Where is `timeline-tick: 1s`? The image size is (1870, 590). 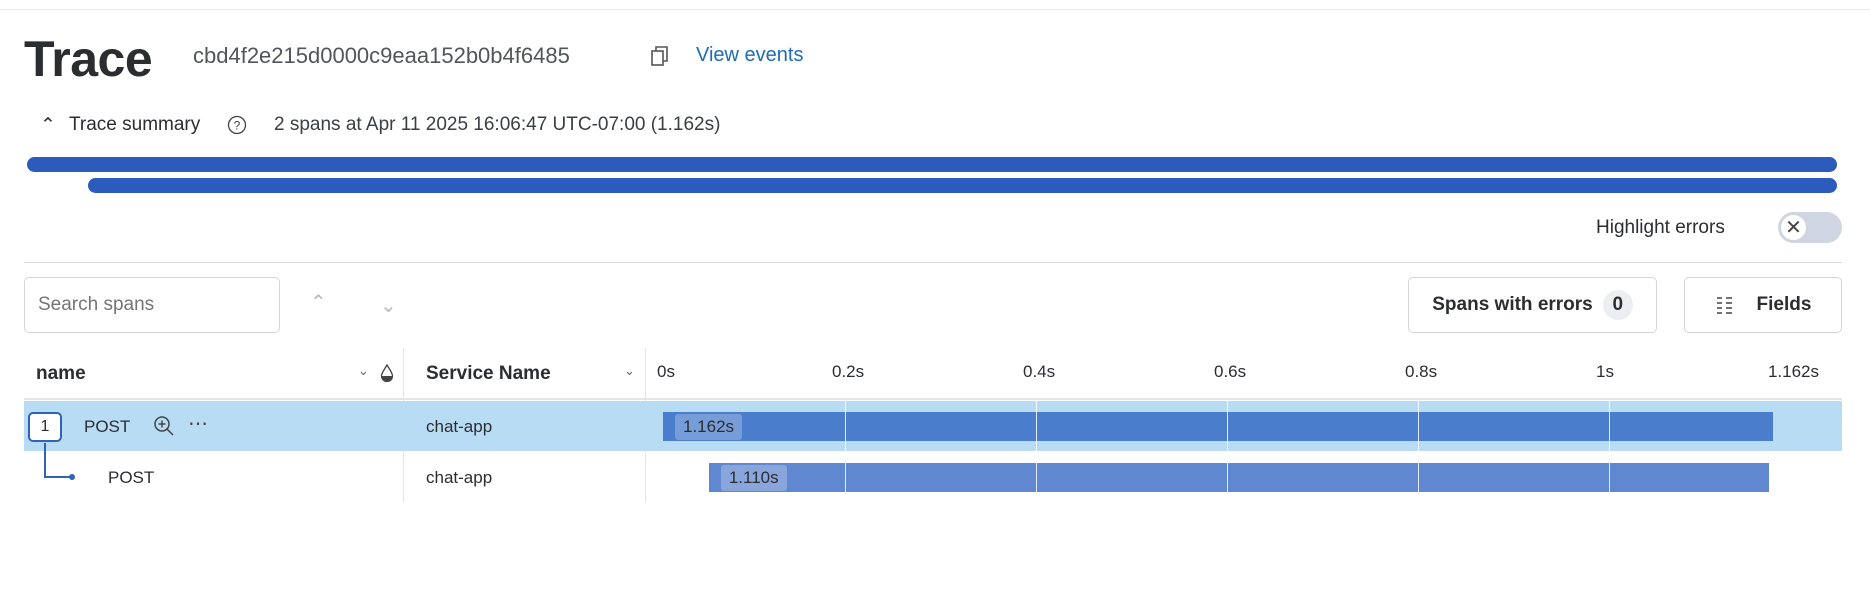 timeline-tick: 1s is located at coordinates (1605, 371).